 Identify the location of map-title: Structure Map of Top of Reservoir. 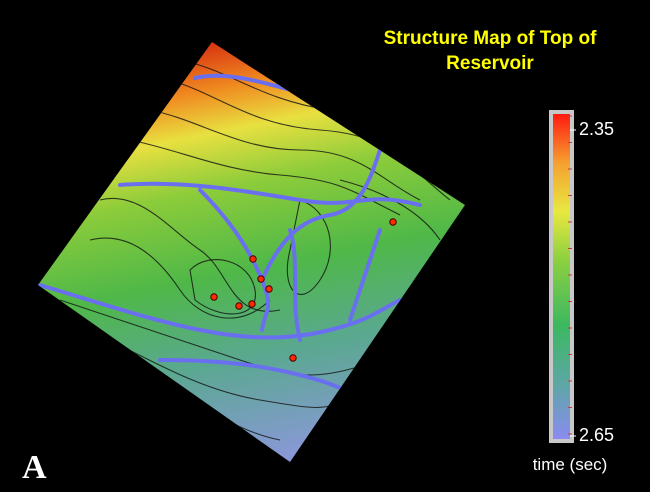
(490, 51).